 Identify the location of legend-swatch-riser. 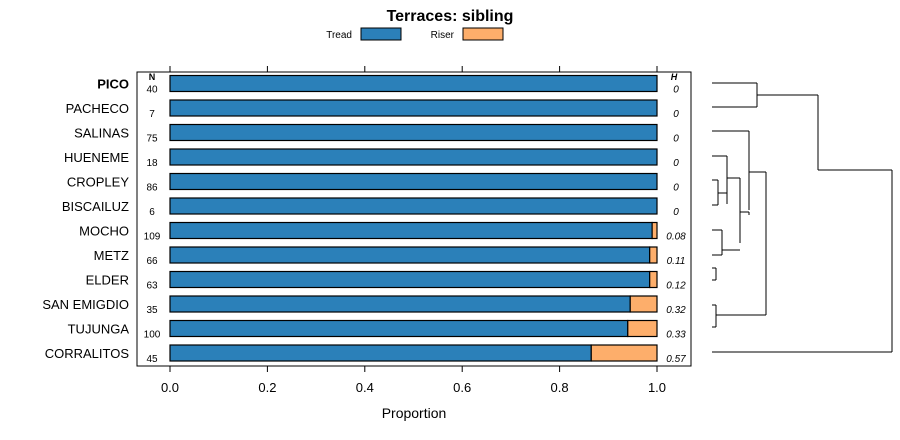
(483, 34).